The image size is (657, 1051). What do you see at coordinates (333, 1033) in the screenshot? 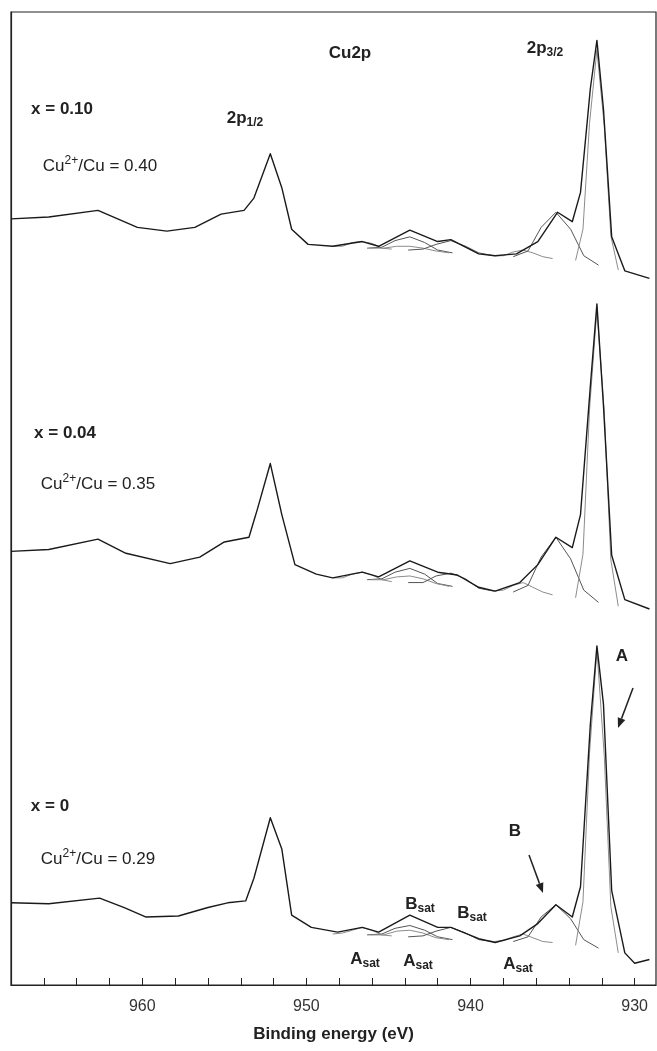
I see `x-axis-title: Binding energy (eV)` at bounding box center [333, 1033].